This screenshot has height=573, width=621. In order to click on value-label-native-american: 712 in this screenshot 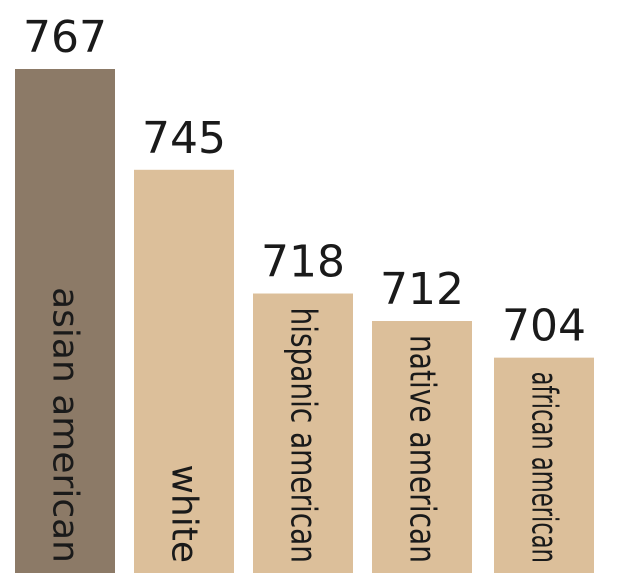, I will do `click(422, 289)`.